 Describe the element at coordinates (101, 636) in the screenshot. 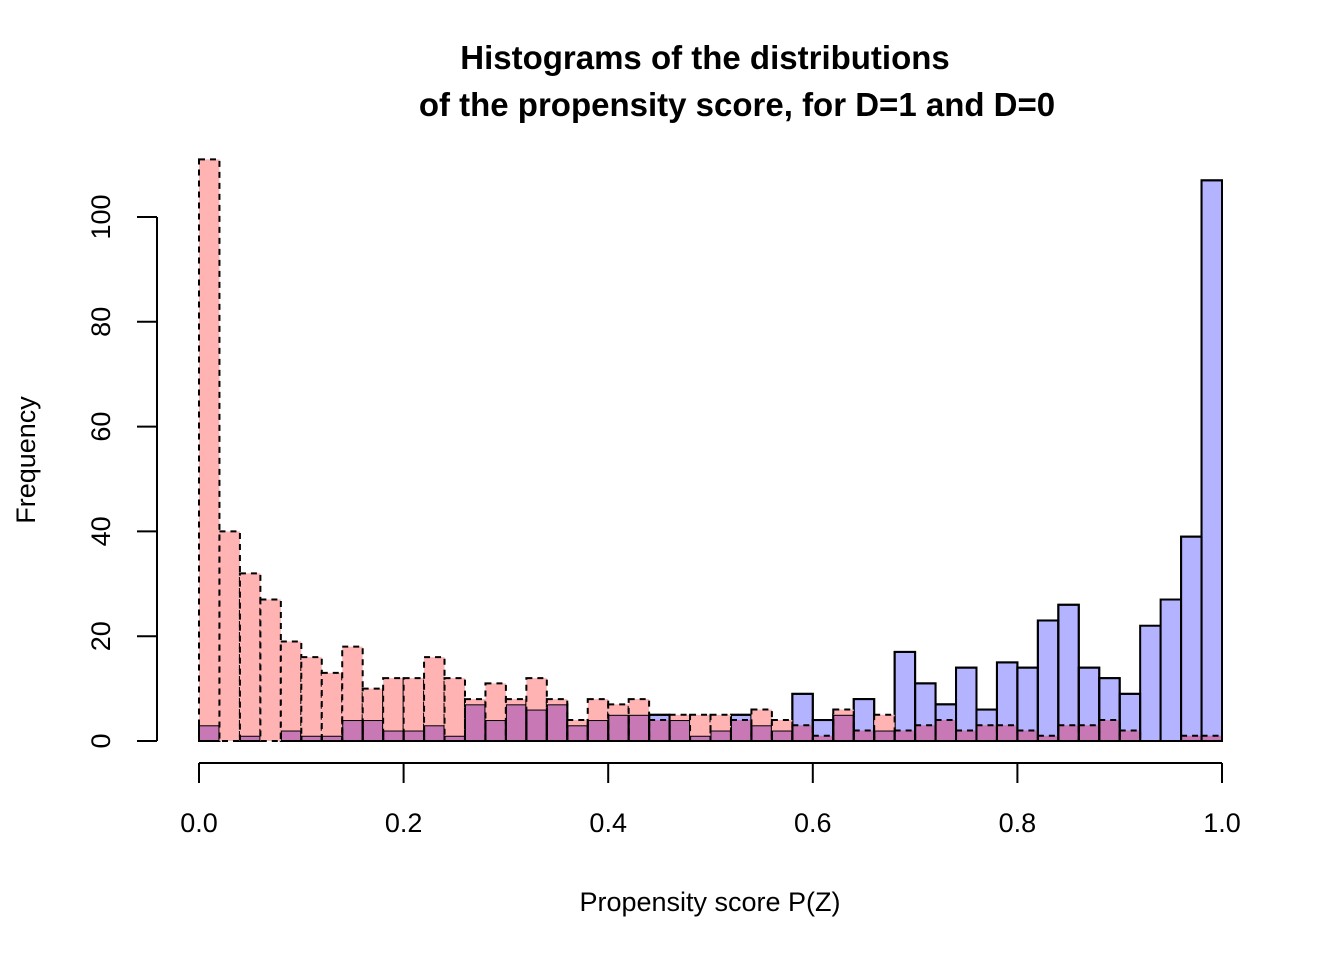

I see `y-tick-label: 20` at that location.